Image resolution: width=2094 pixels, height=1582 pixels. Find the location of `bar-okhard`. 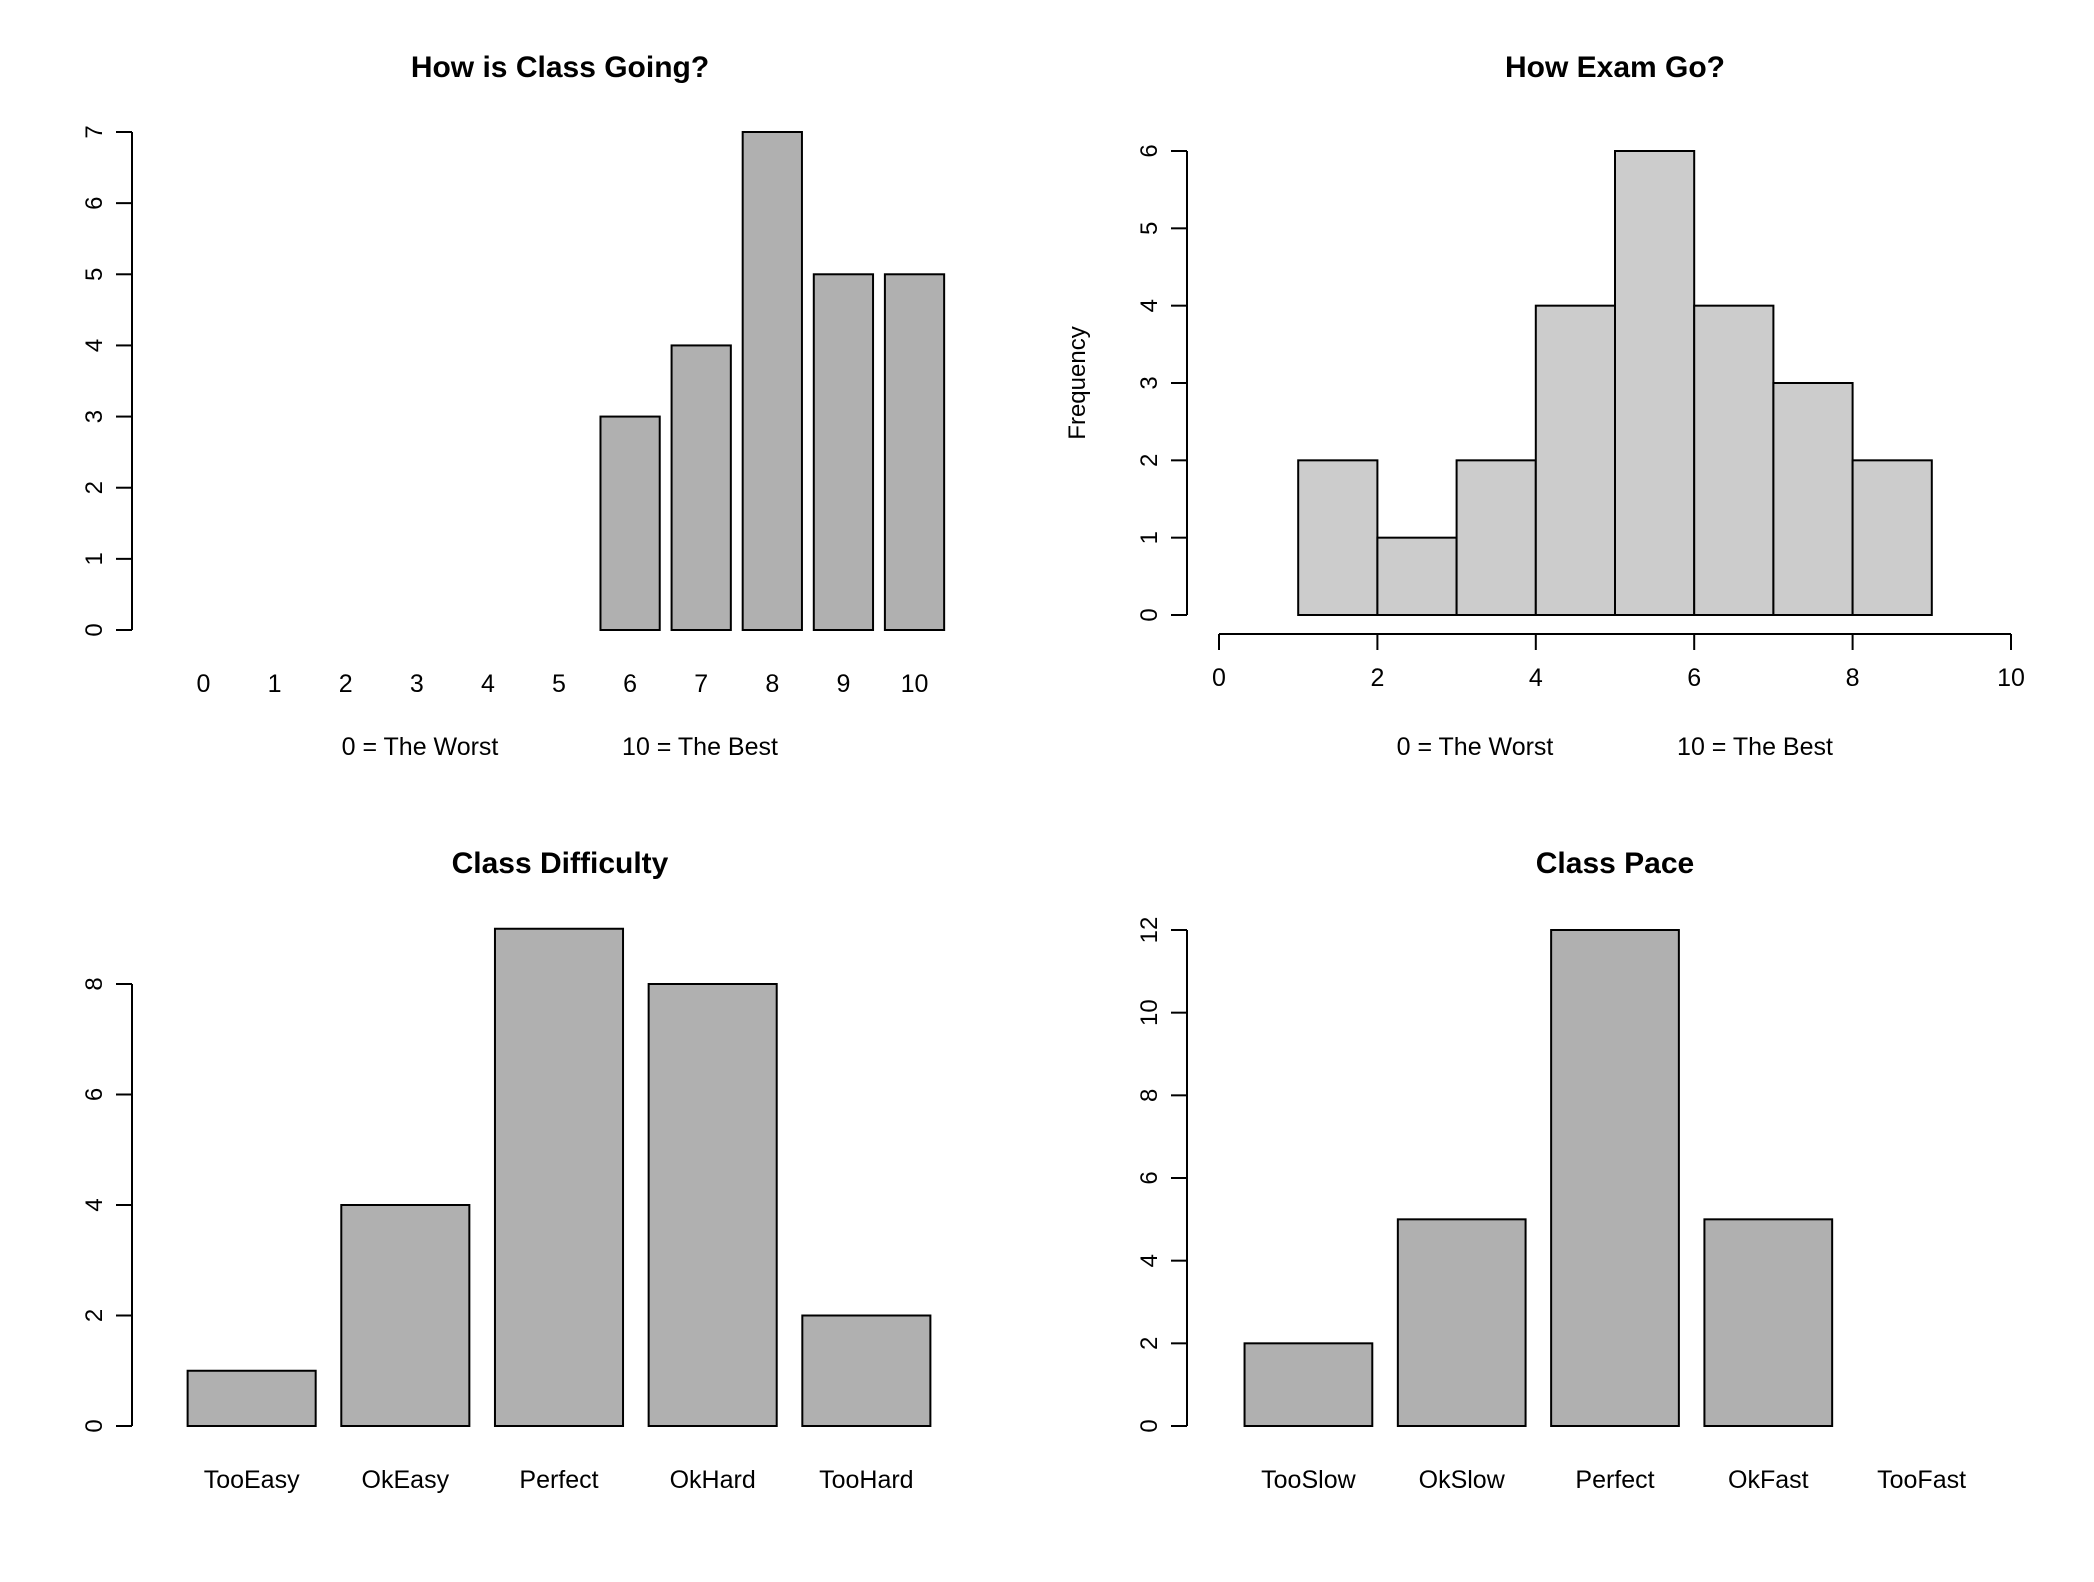

bar-okhard is located at coordinates (712, 1205).